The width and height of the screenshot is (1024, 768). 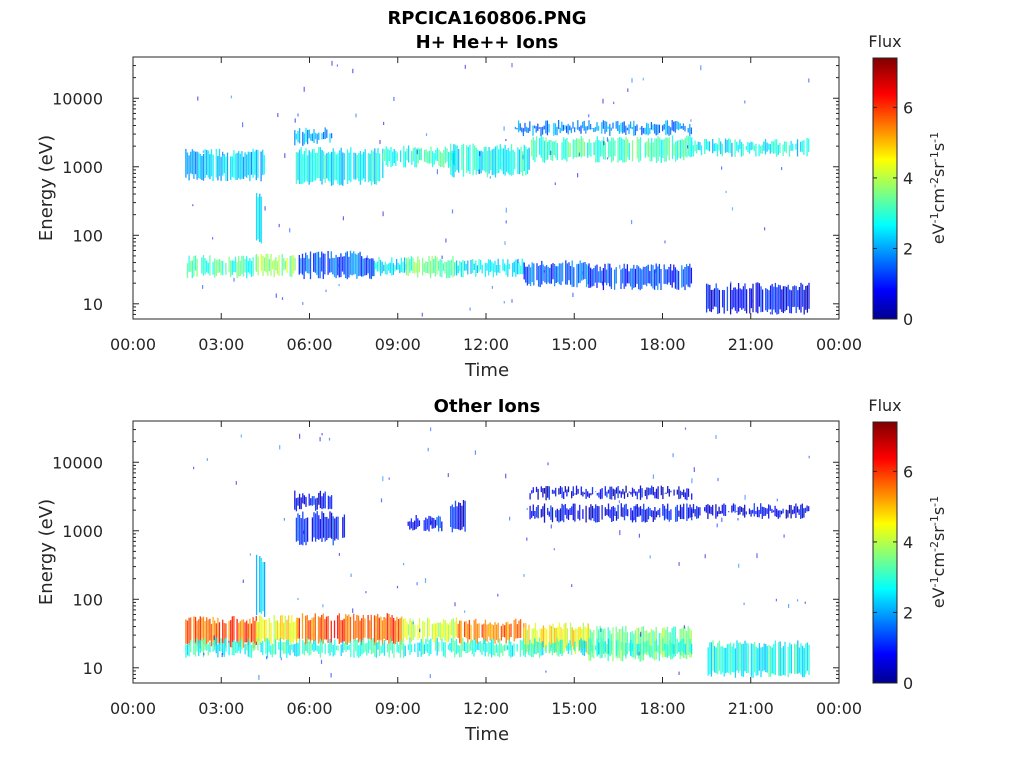 What do you see at coordinates (487, 42) in the screenshot?
I see `panel-title: H+ He++ Ions` at bounding box center [487, 42].